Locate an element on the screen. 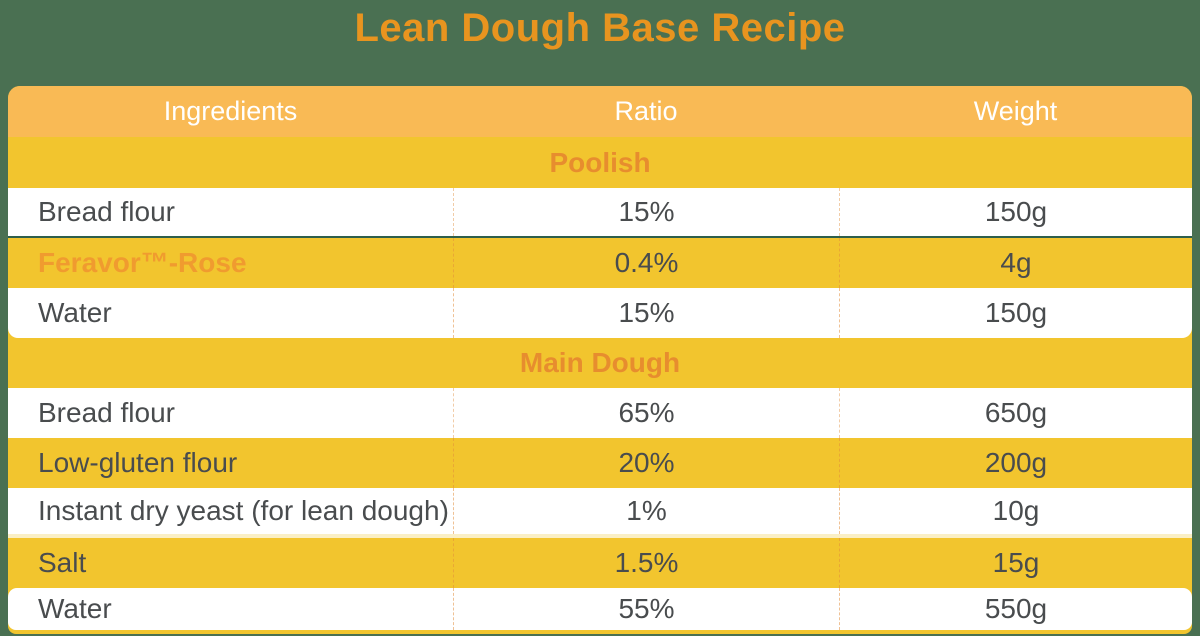  section-title: Main Dough is located at coordinates (600, 362).